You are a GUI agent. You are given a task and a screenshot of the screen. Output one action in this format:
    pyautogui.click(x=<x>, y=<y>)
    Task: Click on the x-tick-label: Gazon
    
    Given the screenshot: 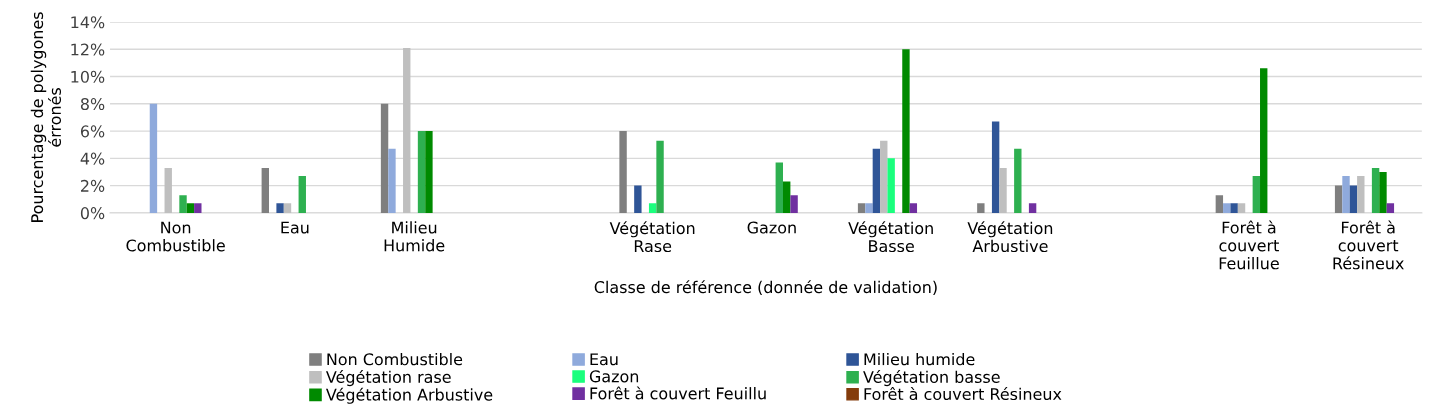 What is the action you would take?
    pyautogui.click(x=771, y=227)
    